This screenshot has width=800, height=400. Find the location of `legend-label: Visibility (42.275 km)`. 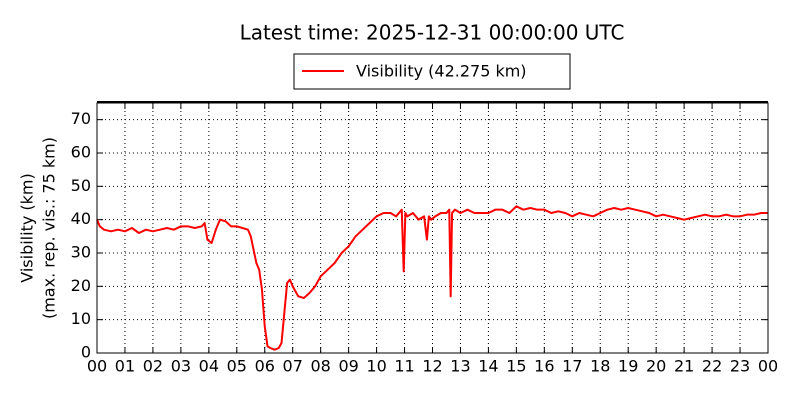

legend-label: Visibility (42.275 km) is located at coordinates (441, 71).